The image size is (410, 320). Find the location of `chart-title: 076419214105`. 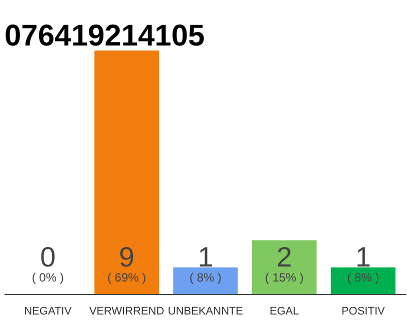

chart-title: 076419214105 is located at coordinates (104, 36).